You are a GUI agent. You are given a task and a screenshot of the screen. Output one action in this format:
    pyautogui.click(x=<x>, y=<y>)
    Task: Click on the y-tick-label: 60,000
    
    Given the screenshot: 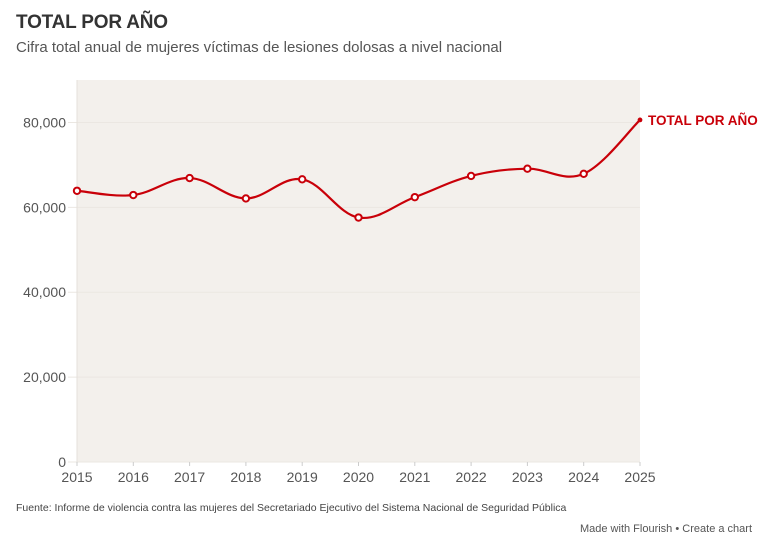 What is the action you would take?
    pyautogui.click(x=44, y=207)
    